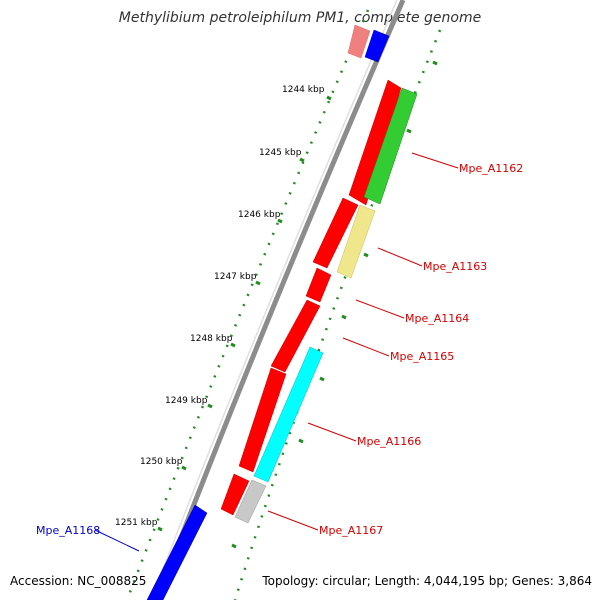 This screenshot has width=600, height=600. What do you see at coordinates (68, 530) in the screenshot?
I see `gene-label-mpe-a1168: Mpe_A1168` at bounding box center [68, 530].